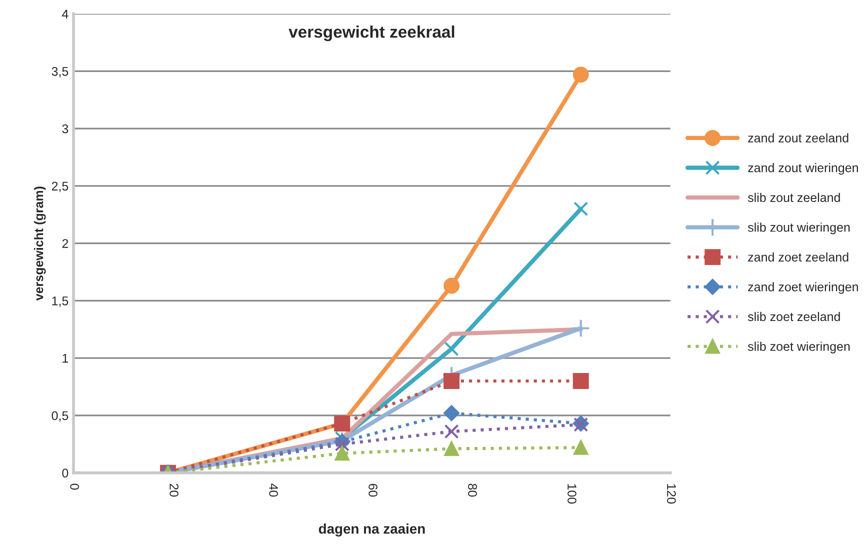 The image size is (865, 553). Describe the element at coordinates (65, 14) in the screenshot. I see `y-tick-label: 4` at that location.